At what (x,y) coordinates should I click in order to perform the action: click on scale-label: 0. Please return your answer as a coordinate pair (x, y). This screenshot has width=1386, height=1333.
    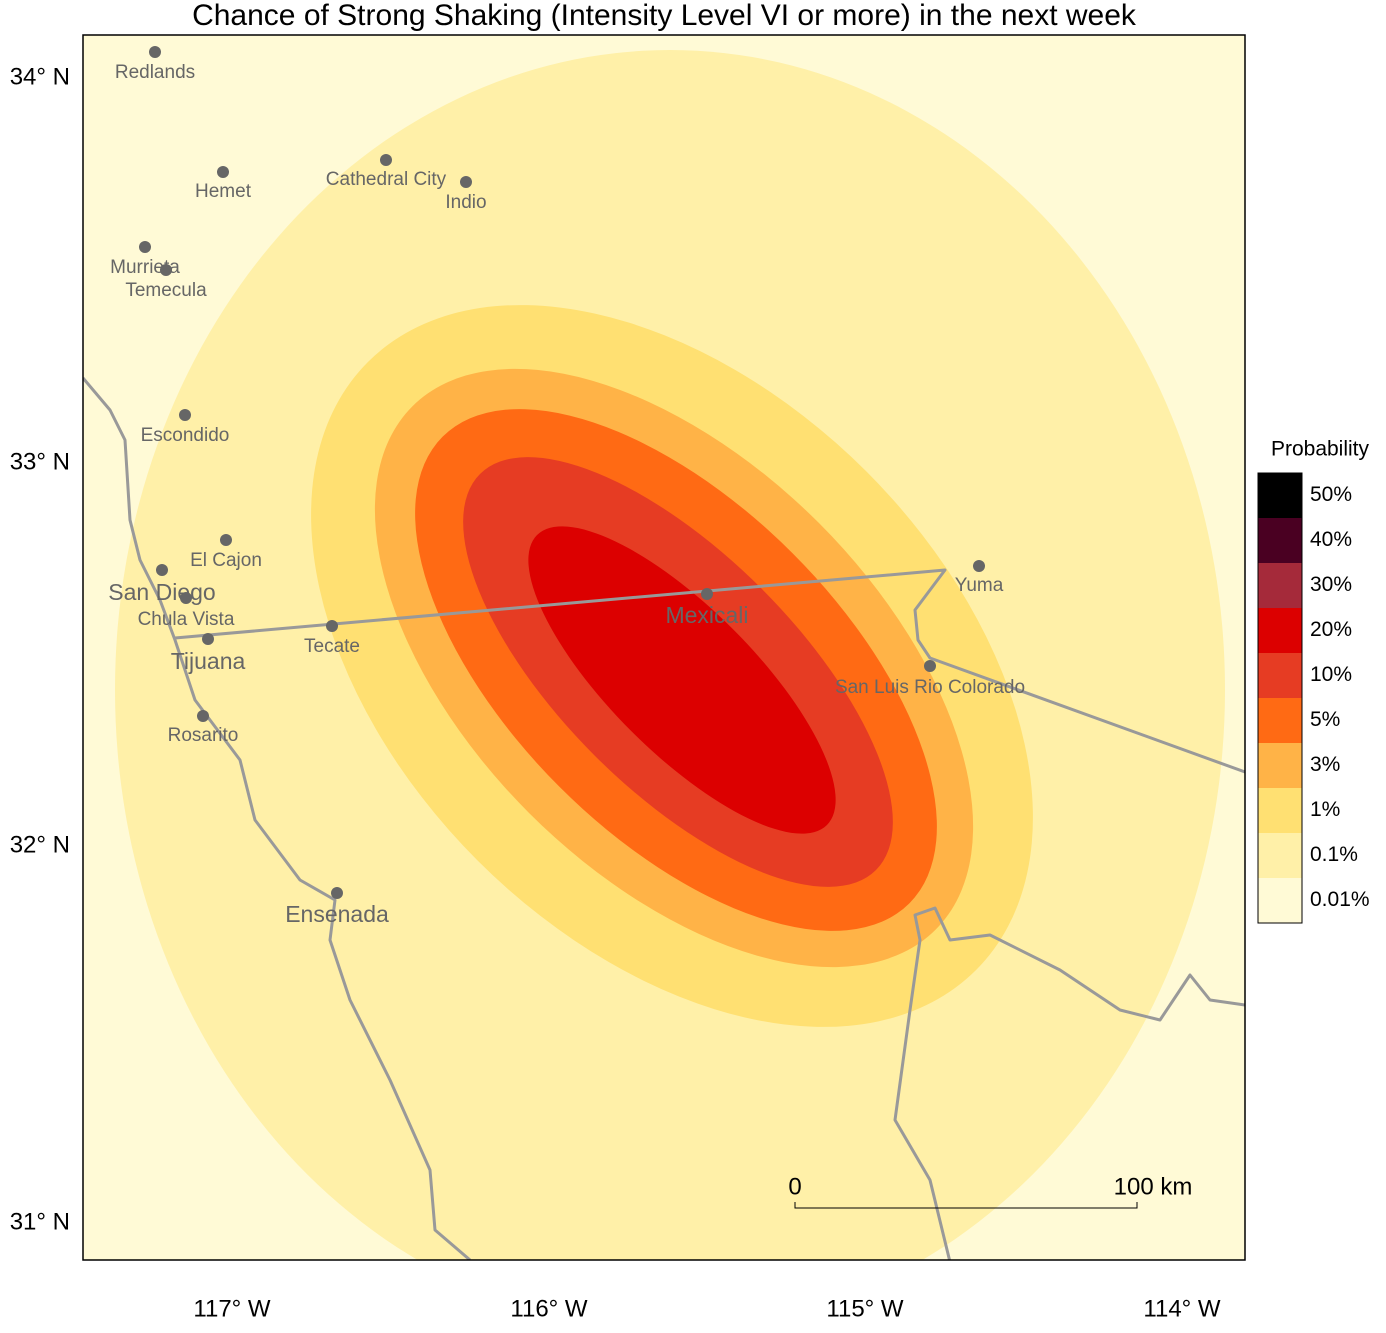
    Looking at the image, I should click on (794, 1186).